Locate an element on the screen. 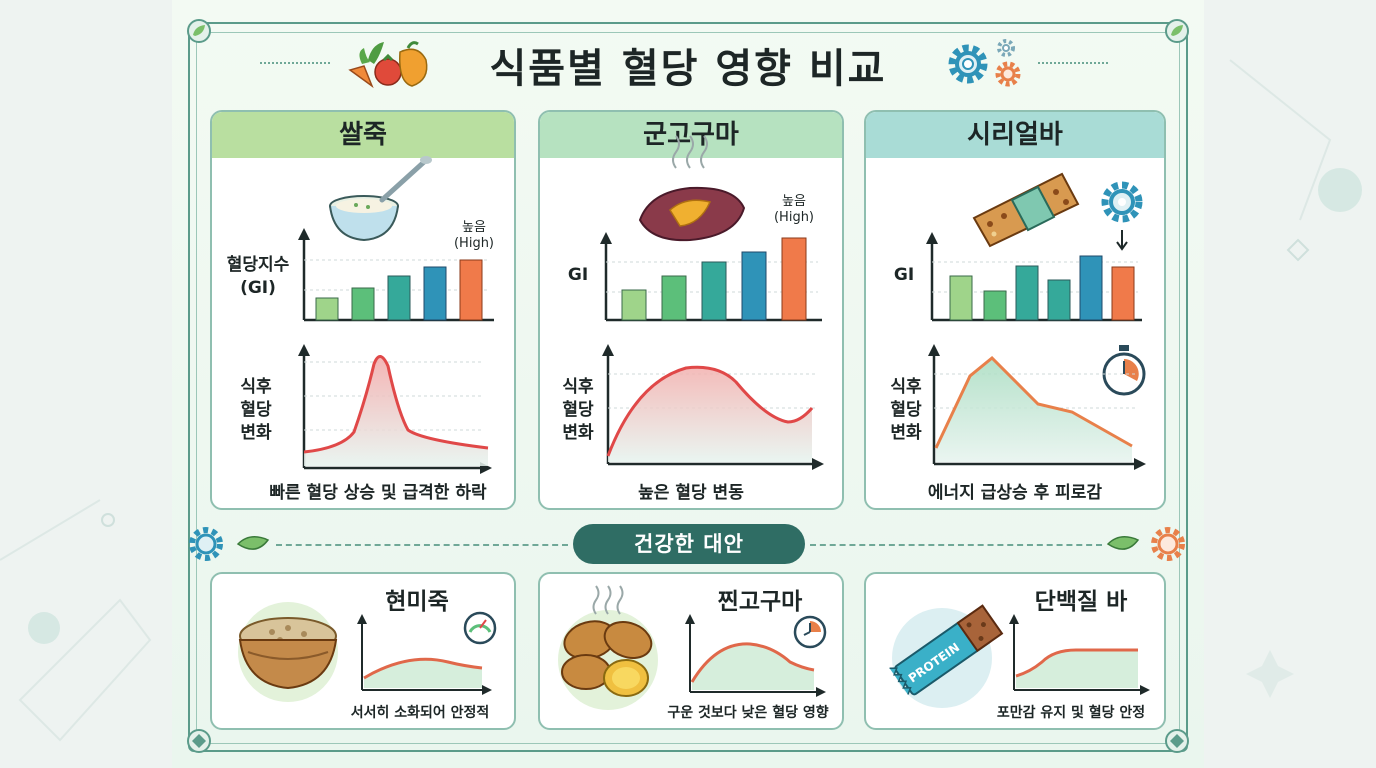 The image size is (1376, 768). alt-panel-steamed-sweet-potato: 찐고구마 구운 것보다 낮은 혈당 영향 is located at coordinates (691, 651).